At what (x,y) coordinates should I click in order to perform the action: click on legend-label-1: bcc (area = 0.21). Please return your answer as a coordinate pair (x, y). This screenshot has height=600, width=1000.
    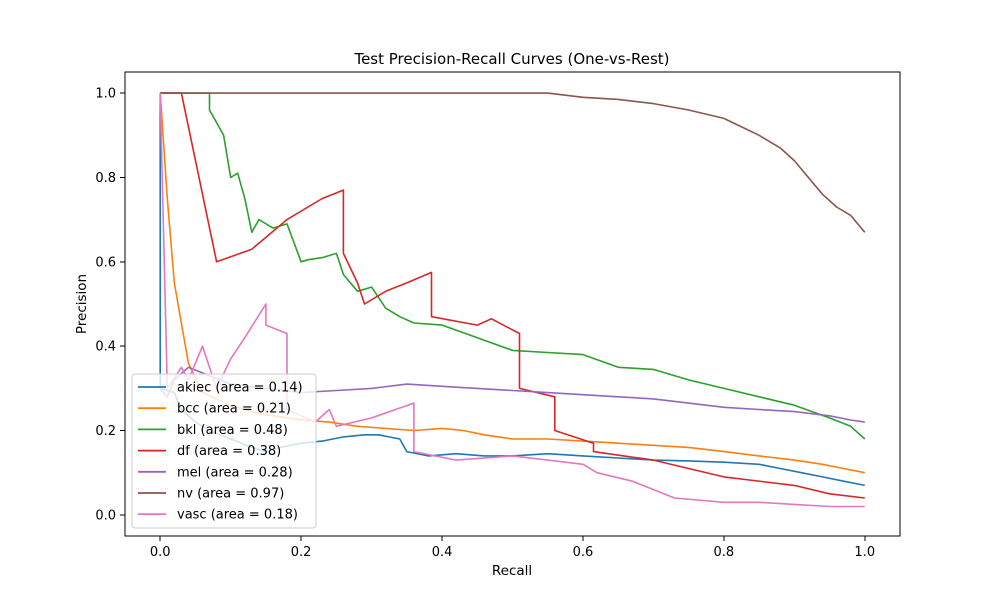
    Looking at the image, I should click on (234, 409).